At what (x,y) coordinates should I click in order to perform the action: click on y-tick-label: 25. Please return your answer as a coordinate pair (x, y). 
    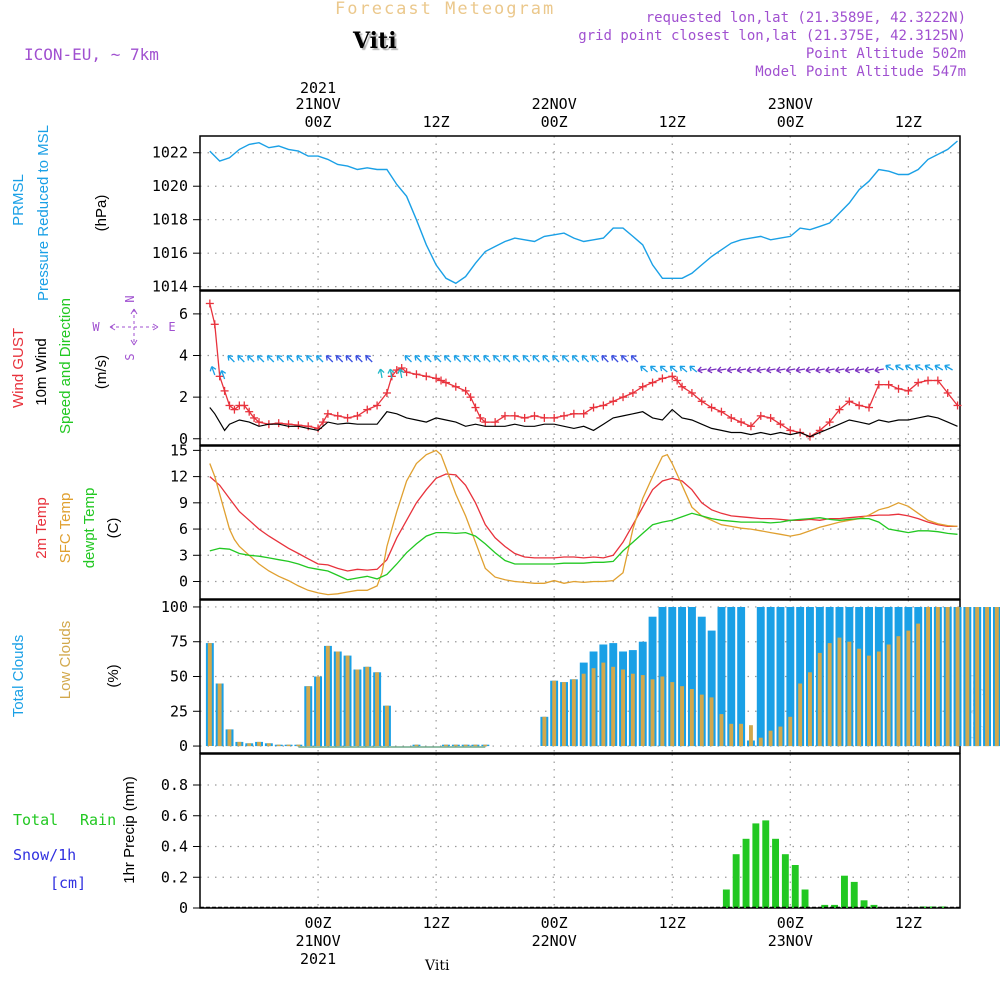
    Looking at the image, I should click on (179, 711).